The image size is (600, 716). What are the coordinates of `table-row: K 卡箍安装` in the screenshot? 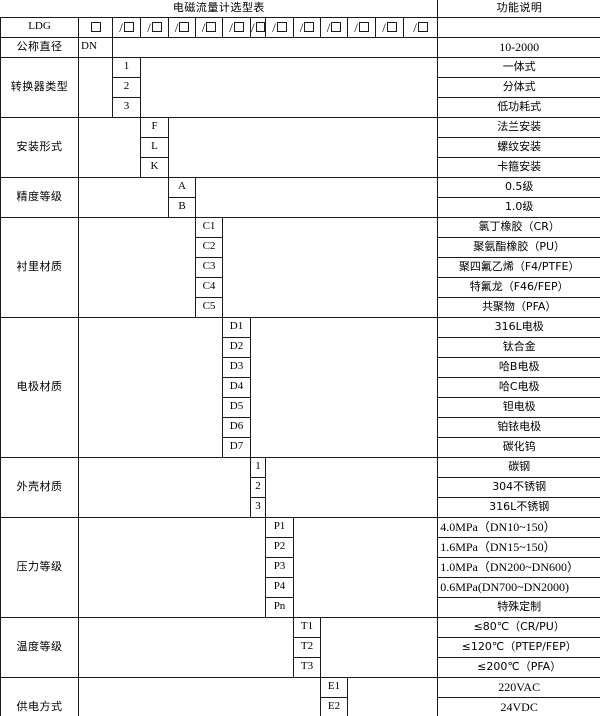 It's located at (300, 167).